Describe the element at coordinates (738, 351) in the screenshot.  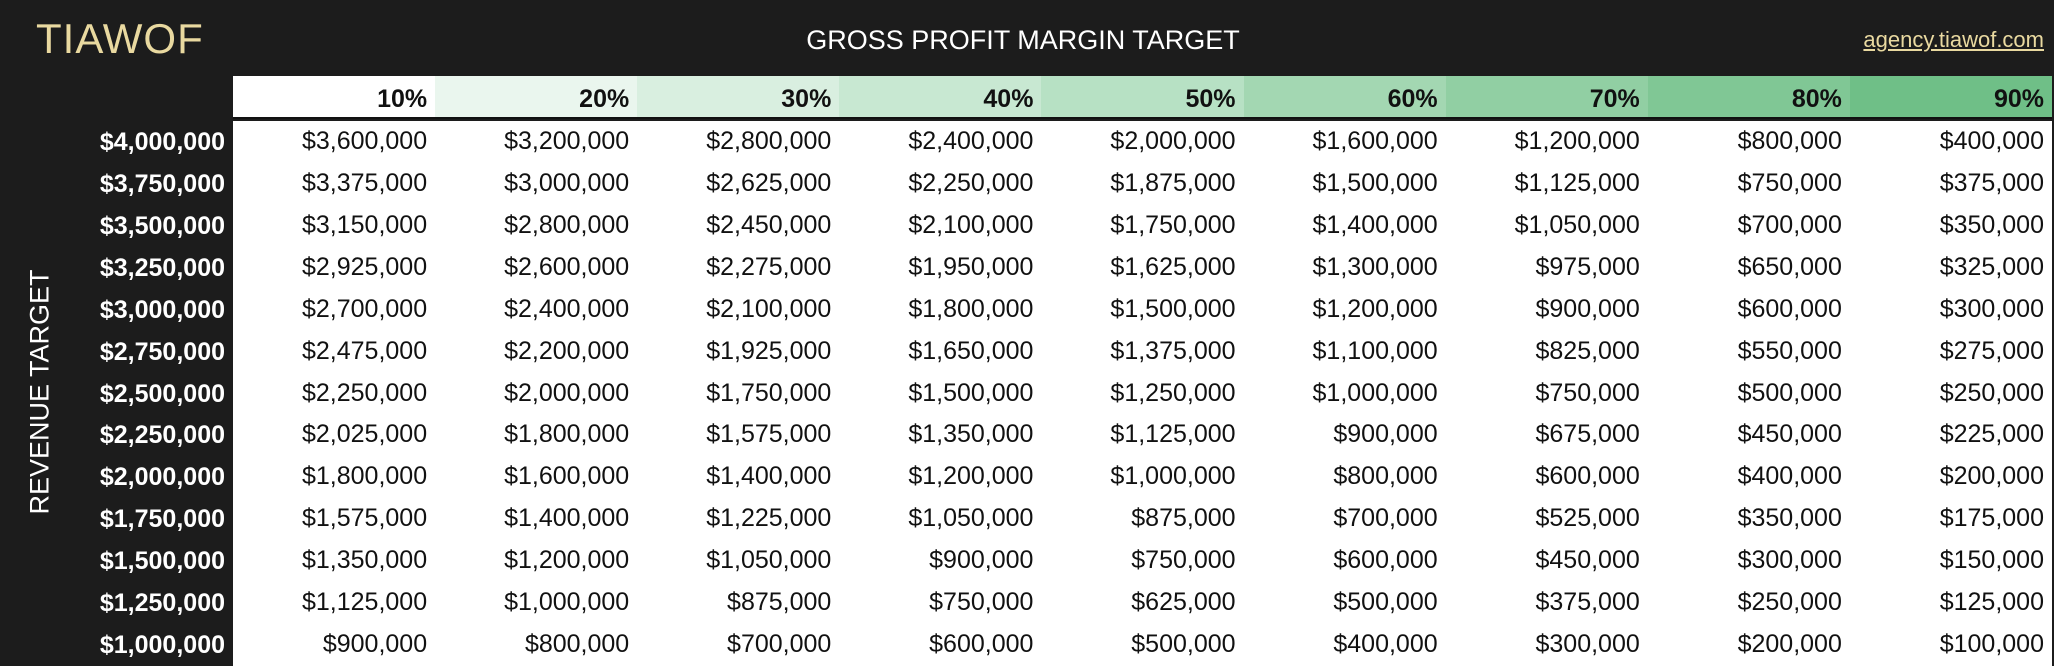
I see `cell: $1,925,000` at that location.